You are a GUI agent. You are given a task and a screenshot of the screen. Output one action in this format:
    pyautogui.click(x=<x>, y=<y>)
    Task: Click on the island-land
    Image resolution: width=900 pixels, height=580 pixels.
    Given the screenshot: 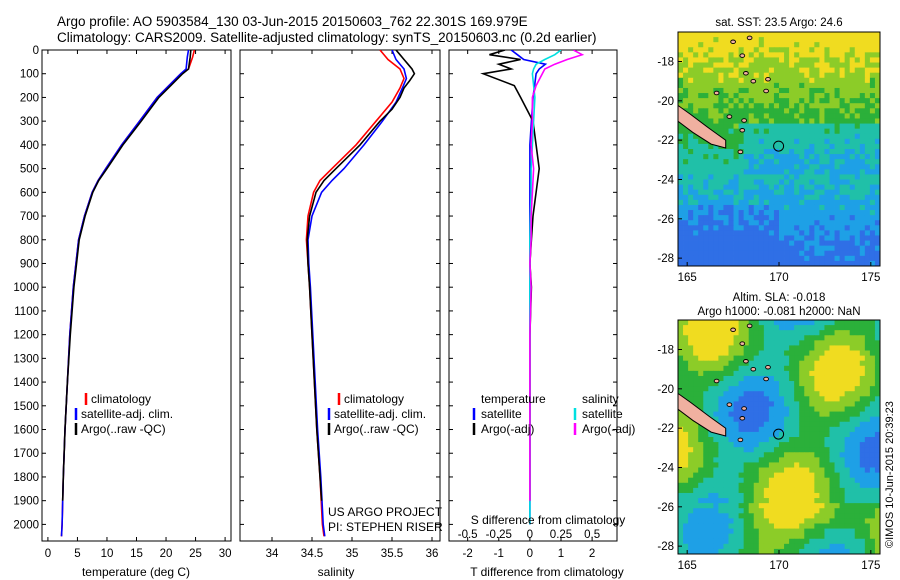 What is the action you would take?
    pyautogui.click(x=740, y=440)
    